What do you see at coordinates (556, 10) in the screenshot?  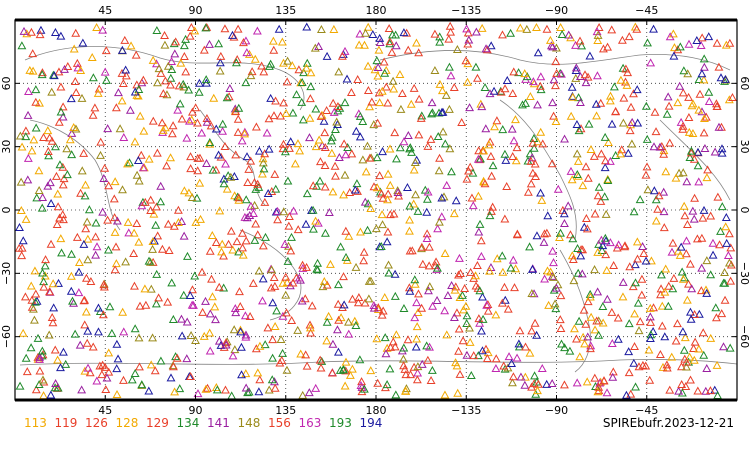 I see `lon-tick-label-top: −90` at bounding box center [556, 10].